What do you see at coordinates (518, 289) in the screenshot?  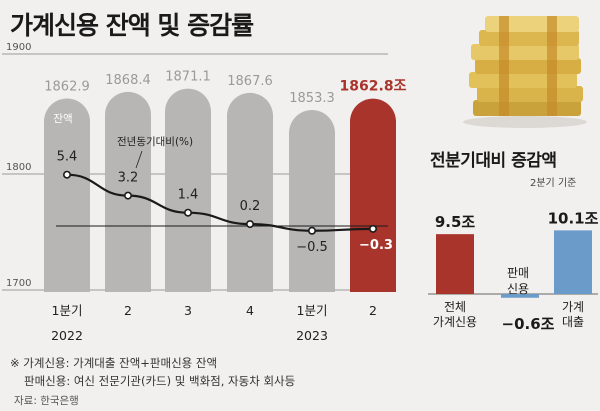 I see `side-category-label: 신용` at bounding box center [518, 289].